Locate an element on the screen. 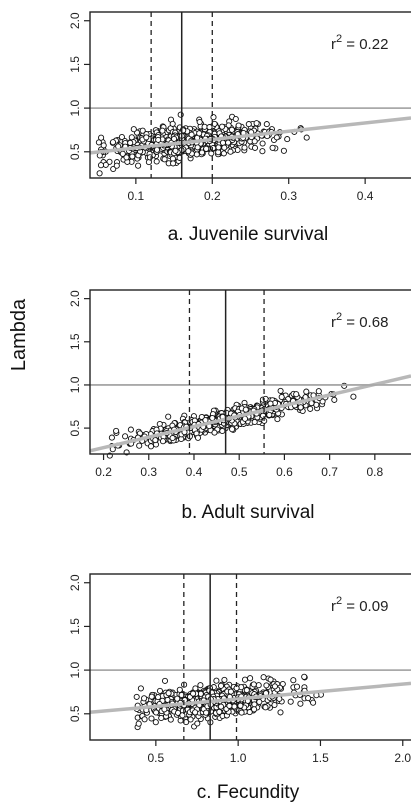 The width and height of the screenshot is (411, 803). x-axis: 0.2 0.3 0.4 0.5 0.6 0.7 0.8 is located at coordinates (239, 466).